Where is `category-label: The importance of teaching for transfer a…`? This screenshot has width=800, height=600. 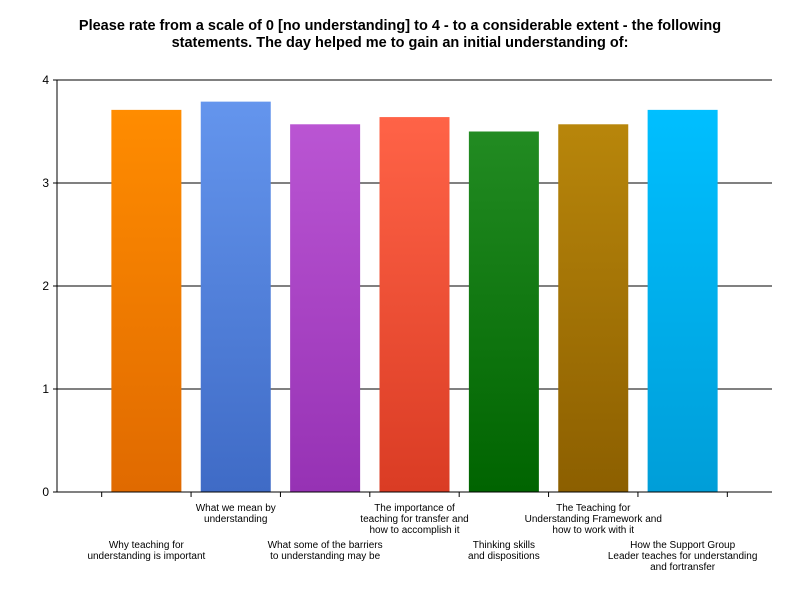 category-label: The importance of teaching for transfer a… is located at coordinates (414, 519).